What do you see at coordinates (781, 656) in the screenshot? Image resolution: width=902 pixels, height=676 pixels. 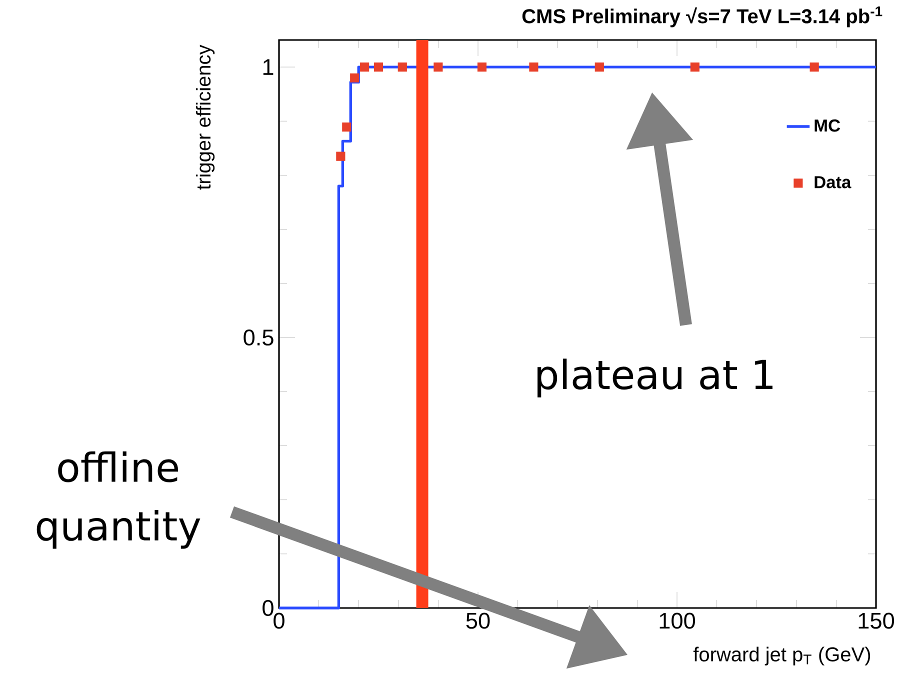 I see `x-axis-title: forward jet p$_{T}$ (GeV)` at bounding box center [781, 656].